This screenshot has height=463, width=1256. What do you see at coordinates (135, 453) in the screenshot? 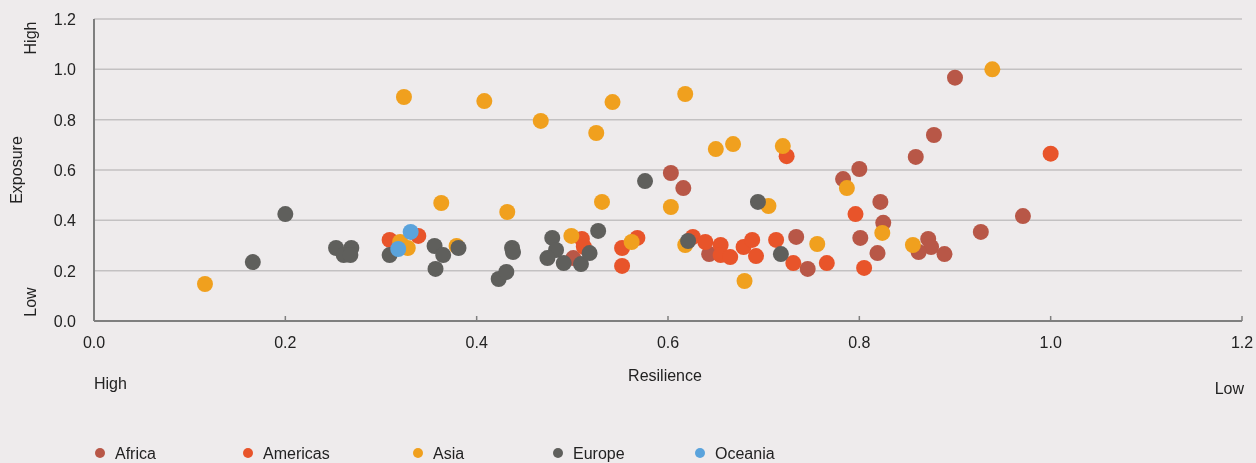
I see `legend-label: Africa` at bounding box center [135, 453].